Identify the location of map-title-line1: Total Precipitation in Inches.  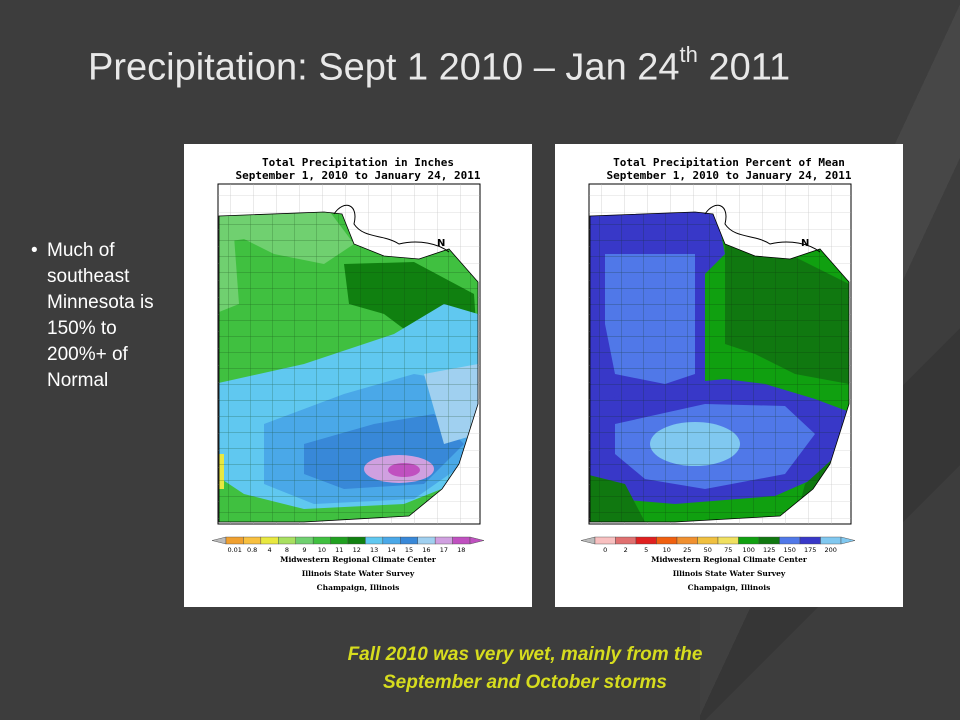
(358, 162).